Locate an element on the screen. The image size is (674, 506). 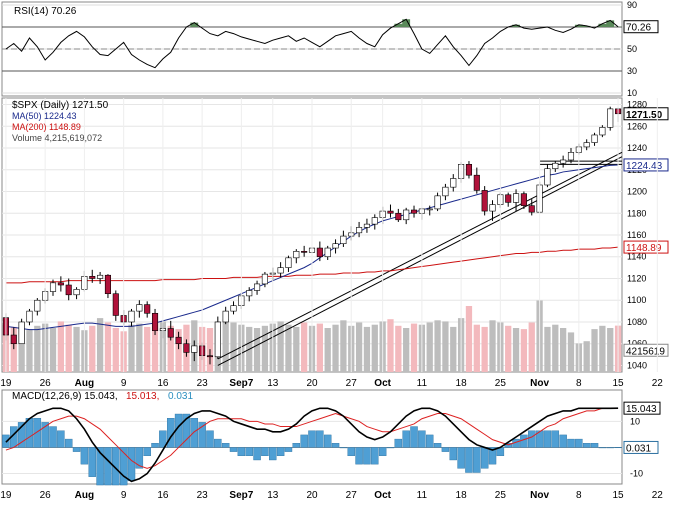
rsi-last-box is located at coordinates (641, 27).